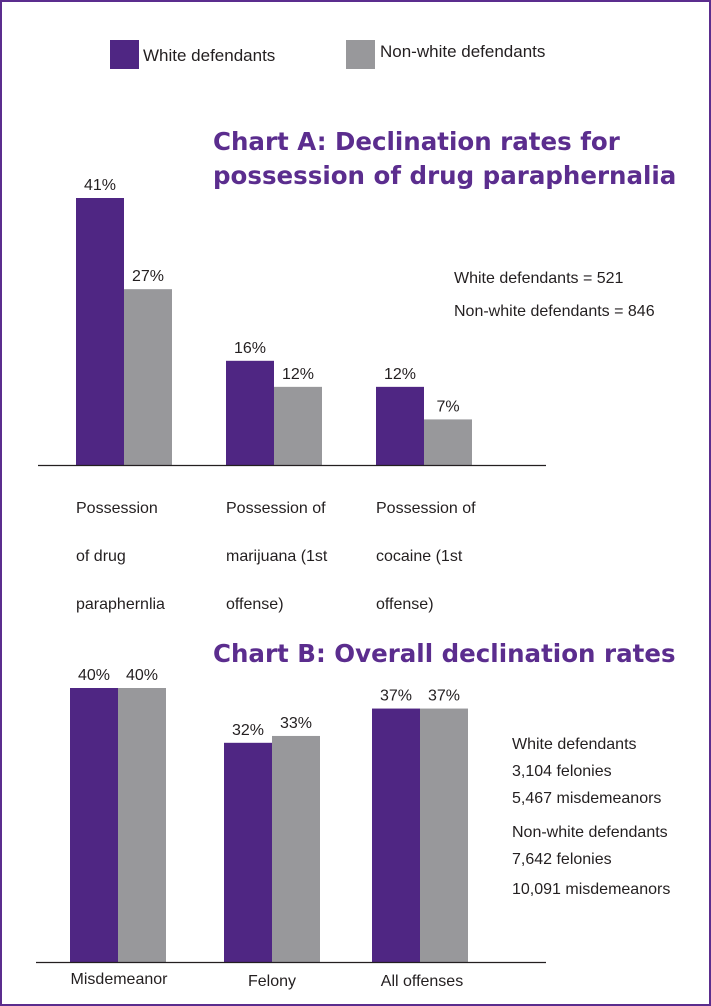 Image resolution: width=711 pixels, height=1006 pixels. What do you see at coordinates (248, 730) in the screenshot?
I see `chart-b-data-label-white-2: 32%` at bounding box center [248, 730].